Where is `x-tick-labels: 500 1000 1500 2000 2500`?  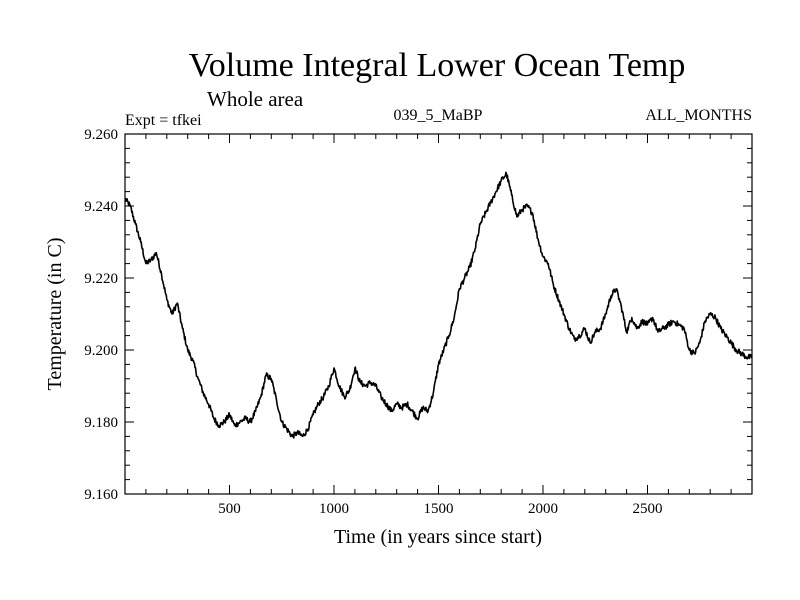
x-tick-labels: 500 1000 1500 2000 2500 is located at coordinates (440, 509).